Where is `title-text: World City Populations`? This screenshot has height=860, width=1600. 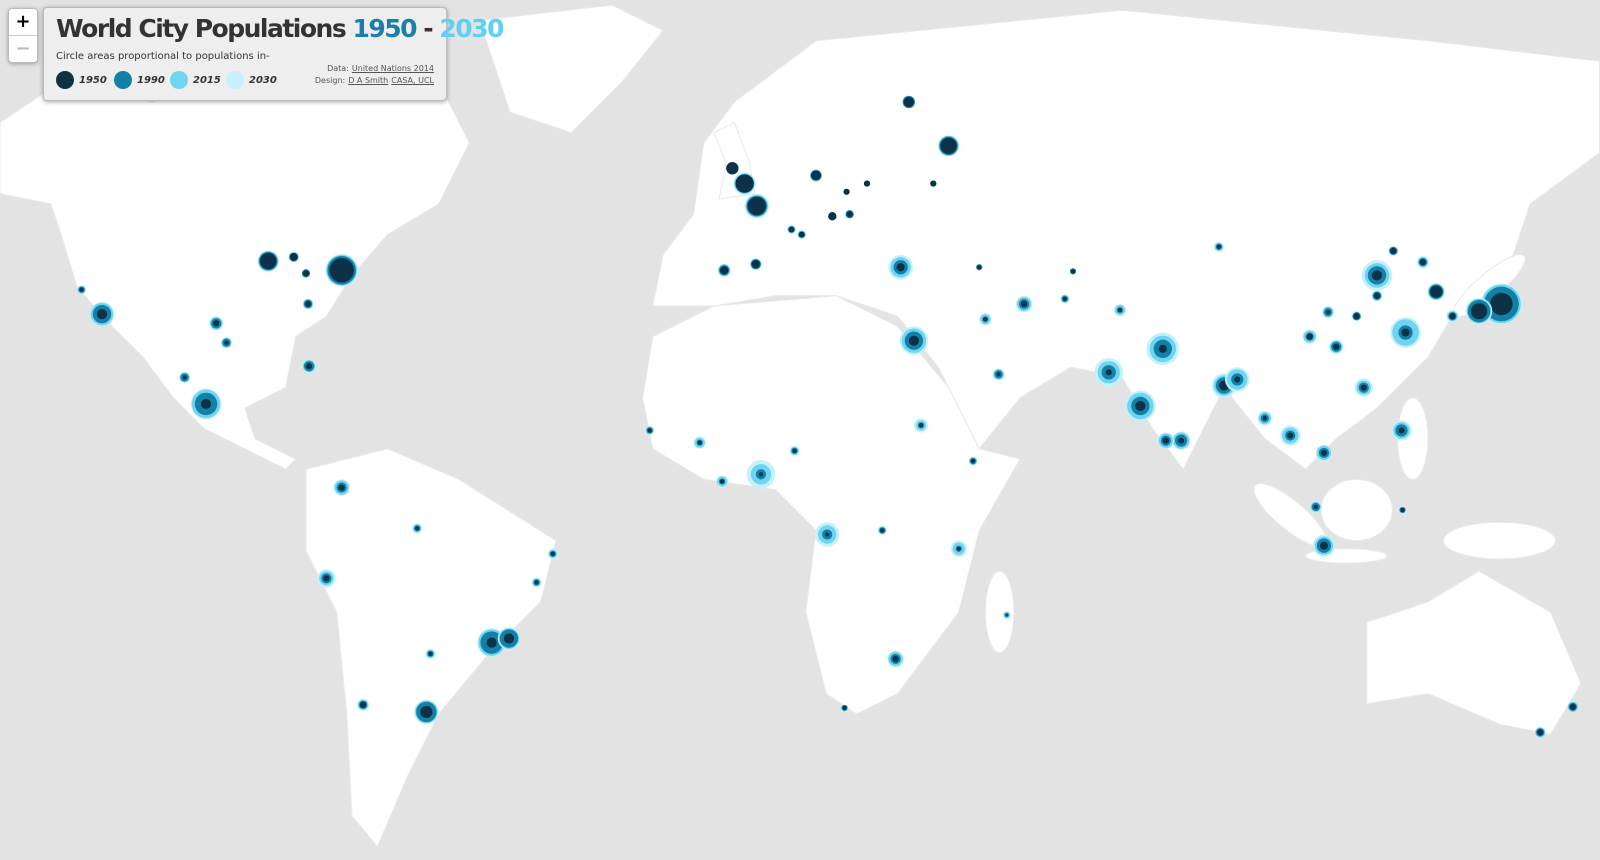
title-text: World City Populations is located at coordinates (201, 28).